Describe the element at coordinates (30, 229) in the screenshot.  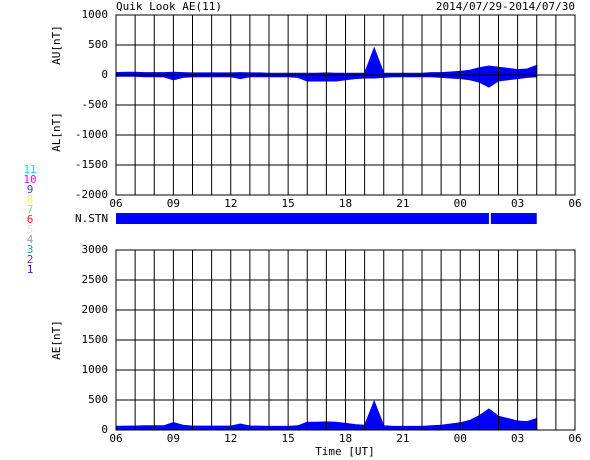
I see `legend-label: 5` at that location.